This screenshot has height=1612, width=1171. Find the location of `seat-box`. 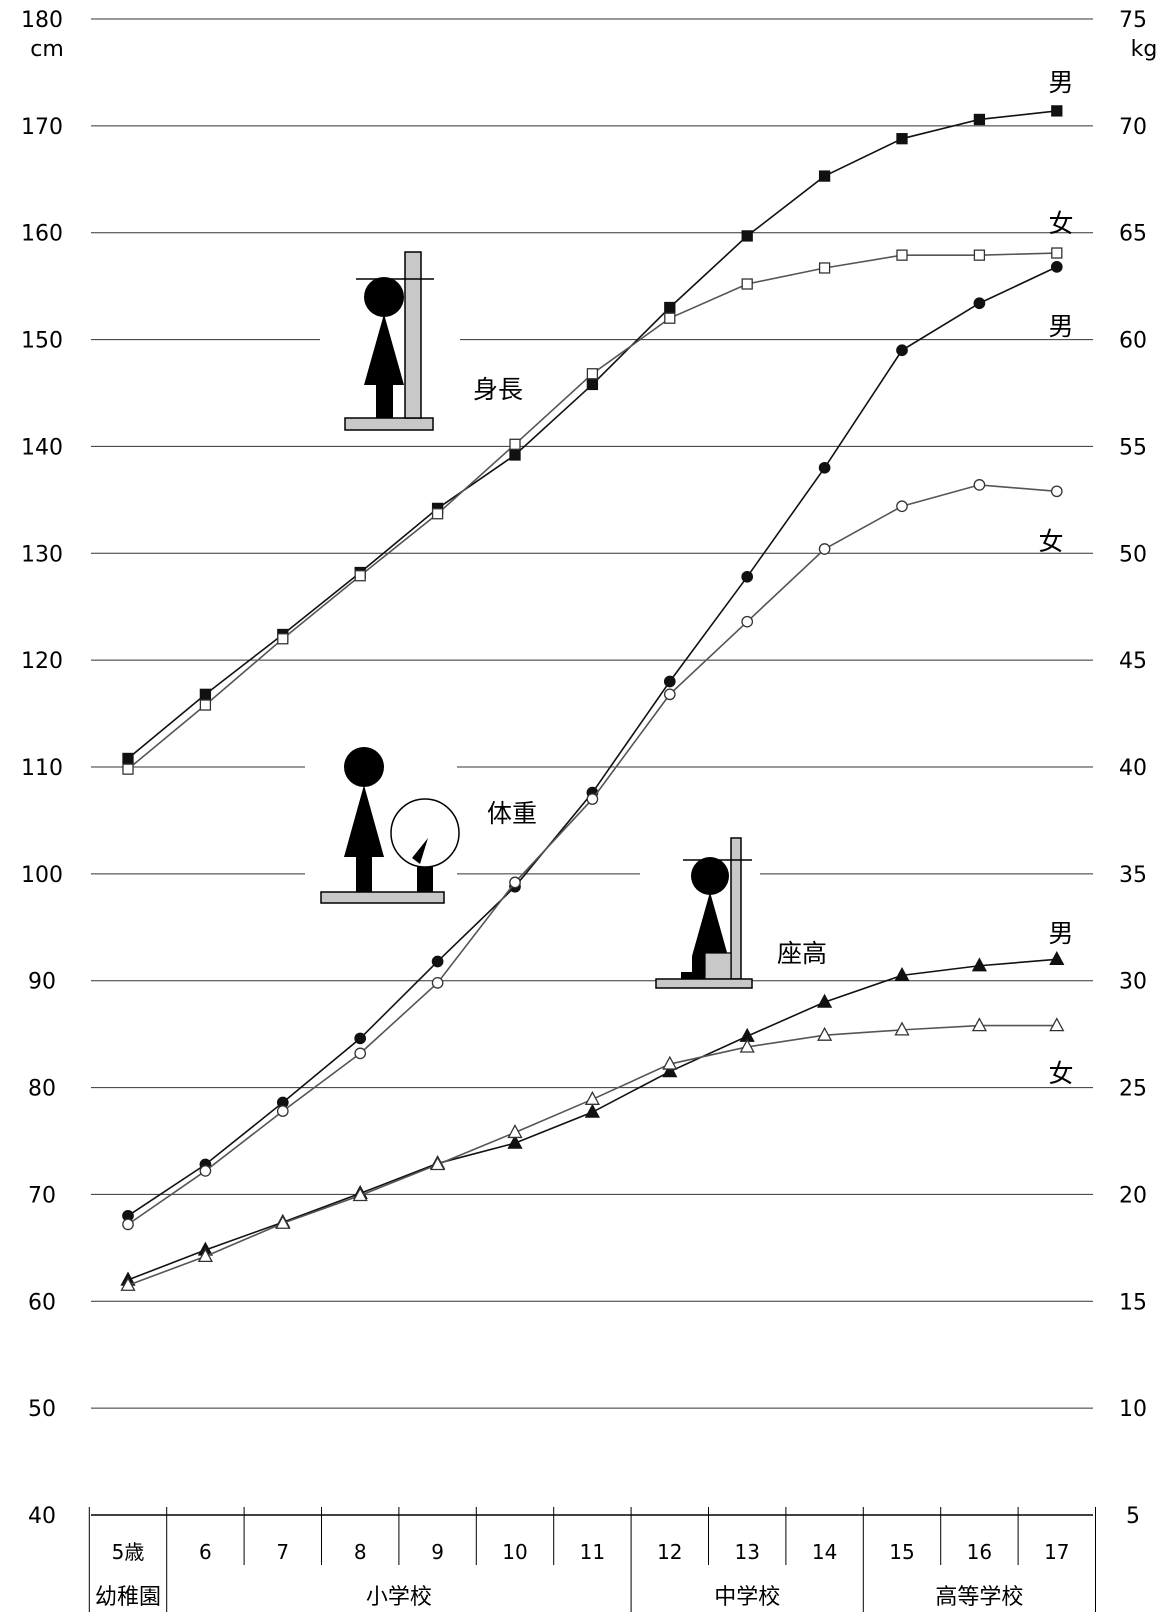

seat-box is located at coordinates (718, 966).